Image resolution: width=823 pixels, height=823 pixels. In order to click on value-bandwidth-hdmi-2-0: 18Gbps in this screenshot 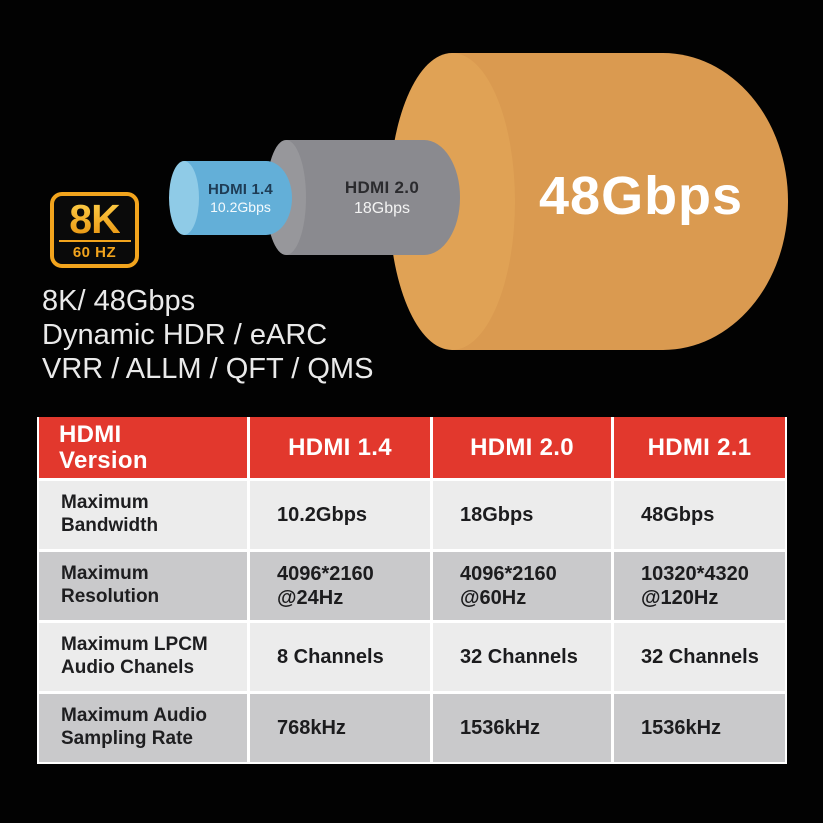, I will do `click(522, 515)`.